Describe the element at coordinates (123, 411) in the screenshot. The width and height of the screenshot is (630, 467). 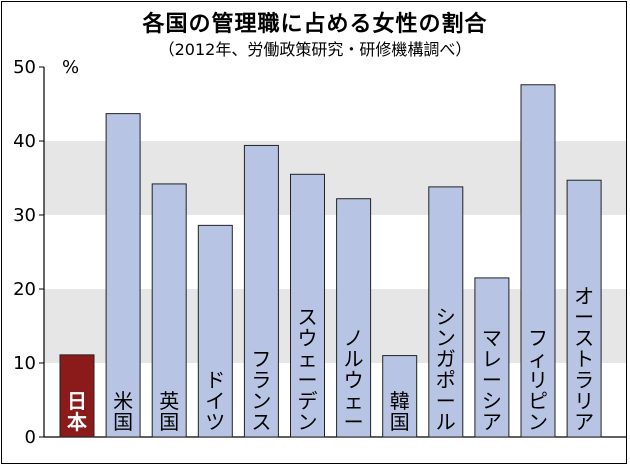
I see `category-label: 米国` at that location.